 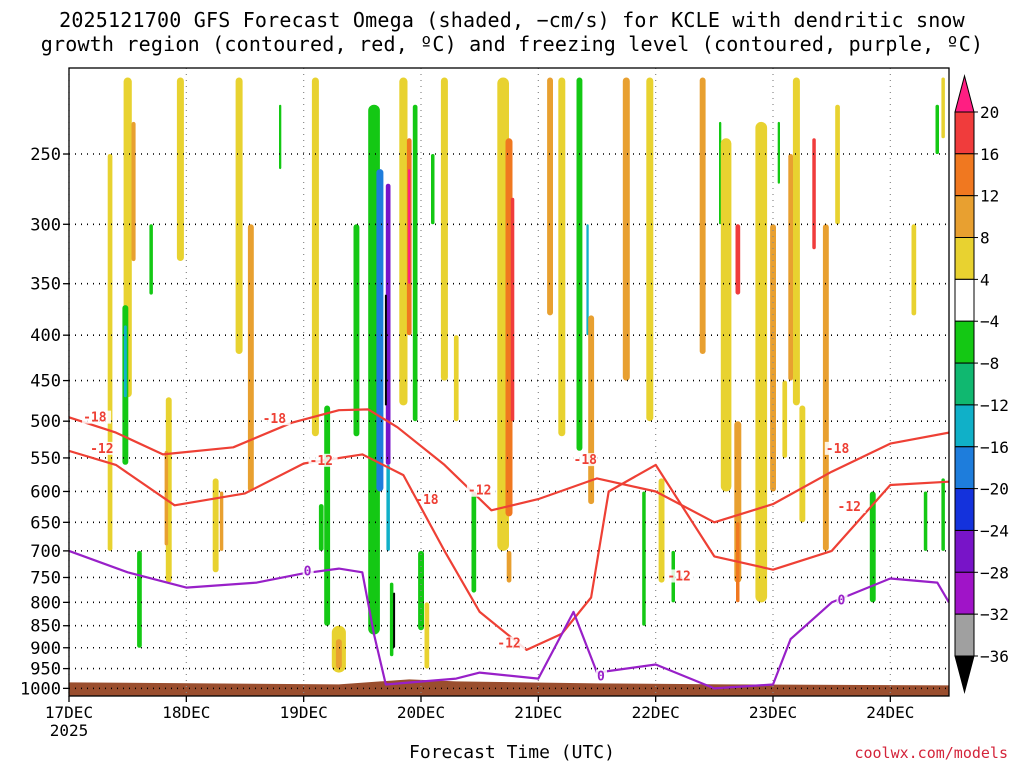 What do you see at coordinates (994, 405) in the screenshot?
I see `colorbar-label: −12` at bounding box center [994, 405].